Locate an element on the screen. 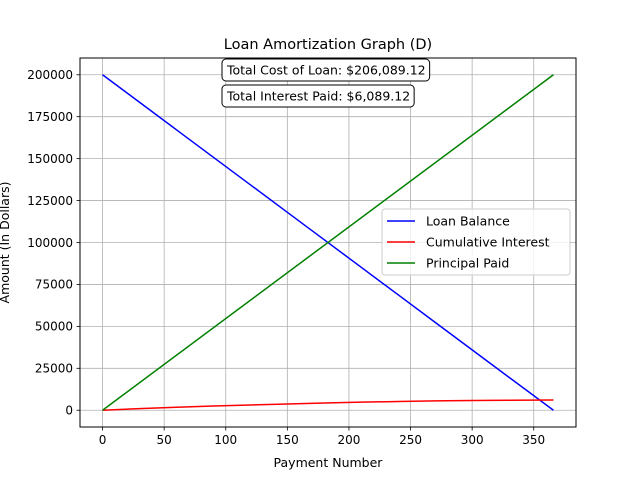 This screenshot has height=480, width=640. legend-entry: Principal Paid is located at coordinates (448, 263).